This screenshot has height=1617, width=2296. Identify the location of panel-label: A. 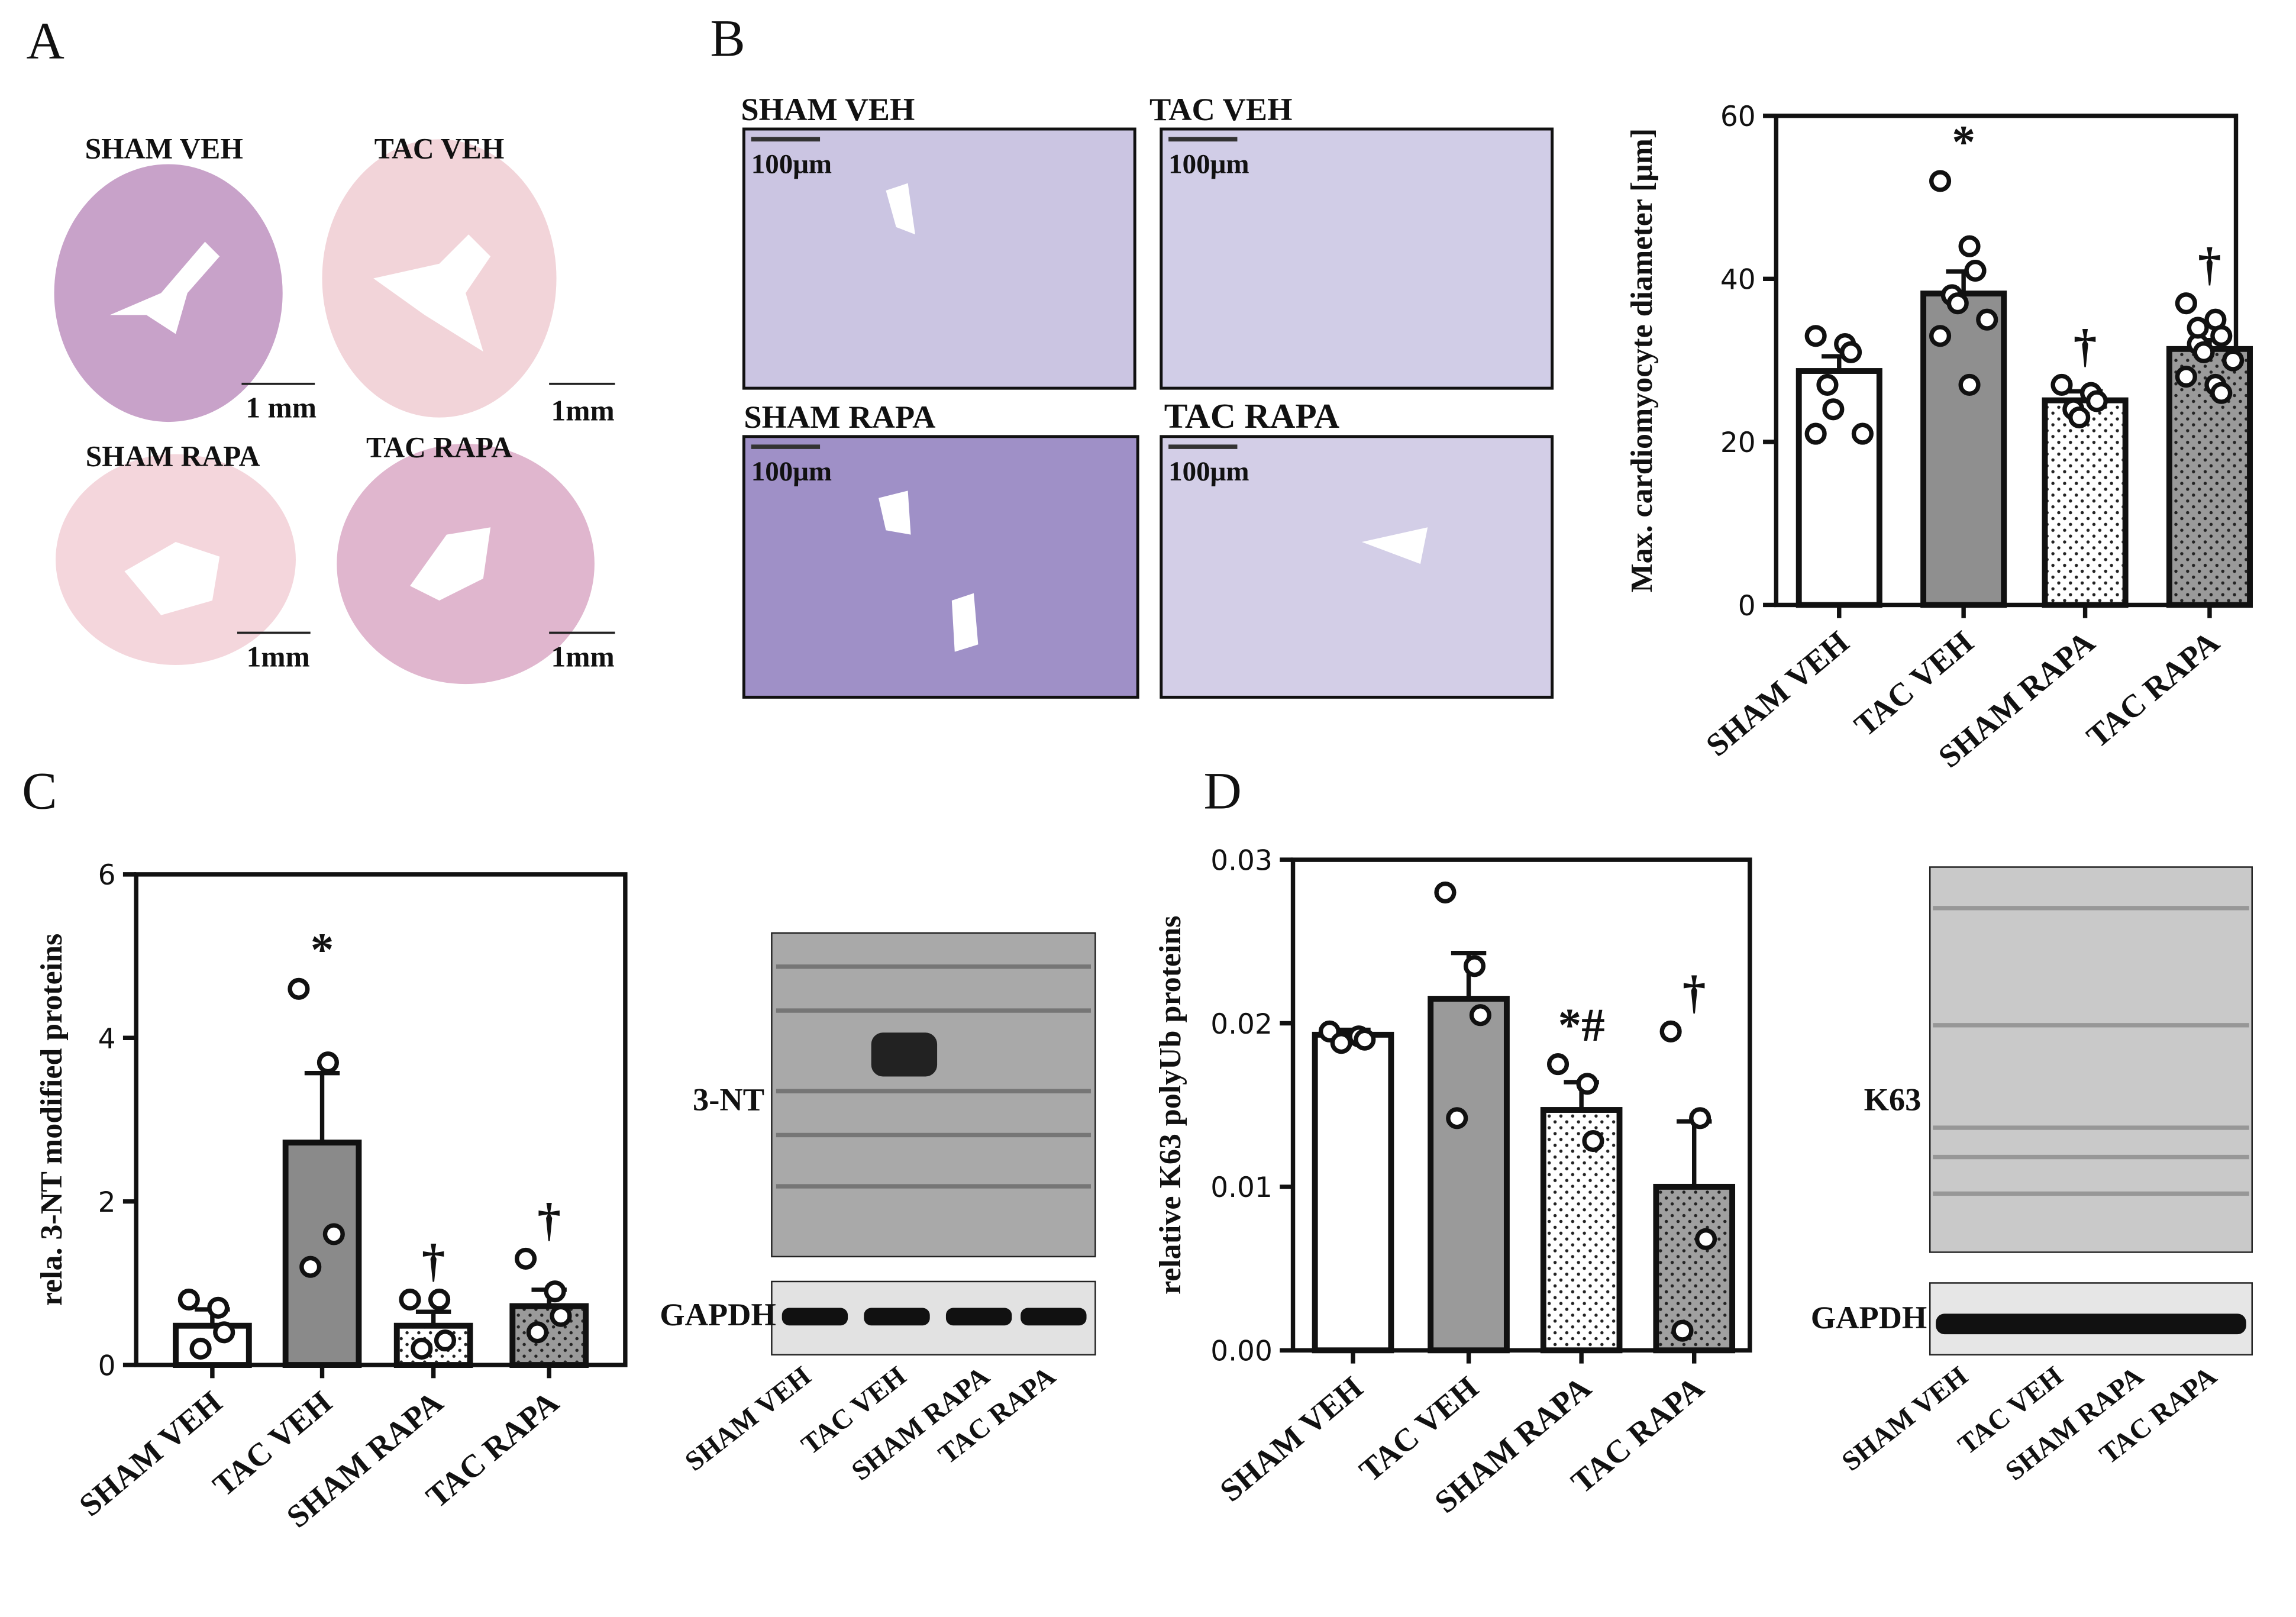
(45, 41).